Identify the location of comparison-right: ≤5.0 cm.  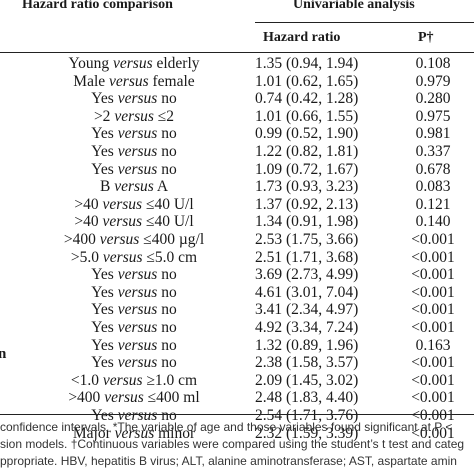
(172, 257).